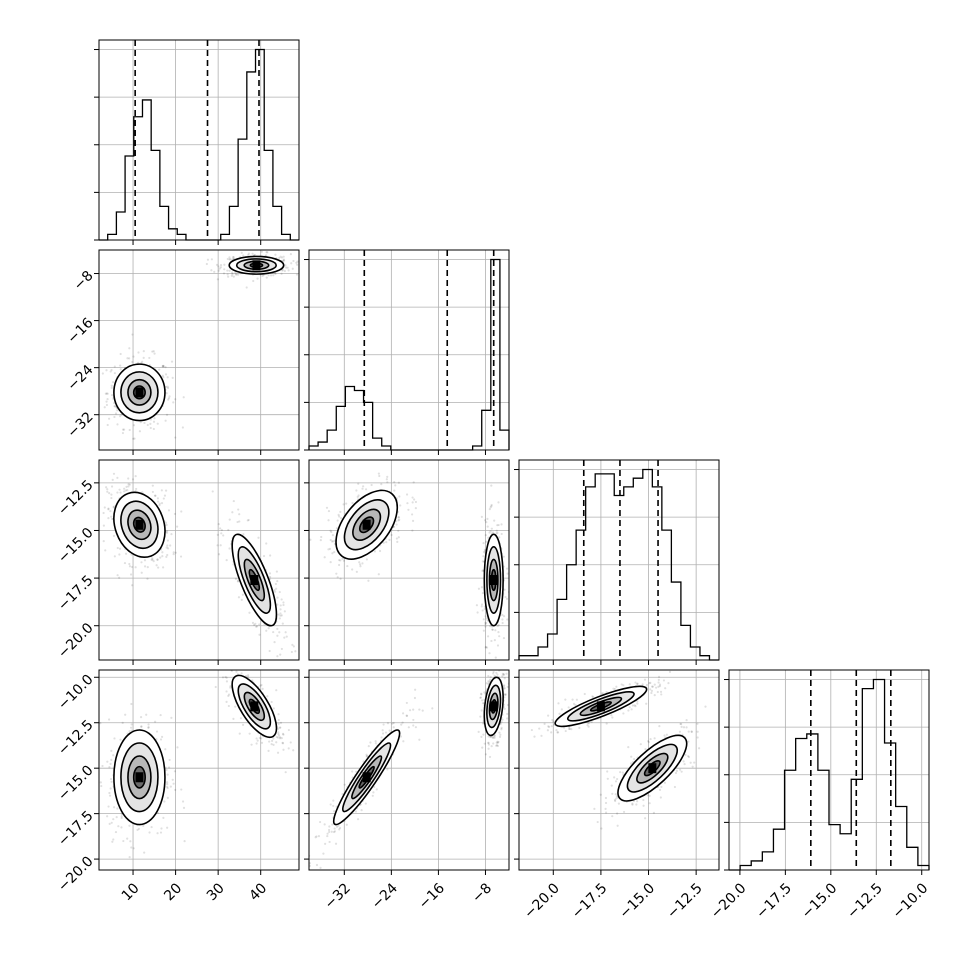 Image resolution: width=970 pixels, height=970 pixels. I want to click on x-tick-label: −20.0, so click(729, 901).